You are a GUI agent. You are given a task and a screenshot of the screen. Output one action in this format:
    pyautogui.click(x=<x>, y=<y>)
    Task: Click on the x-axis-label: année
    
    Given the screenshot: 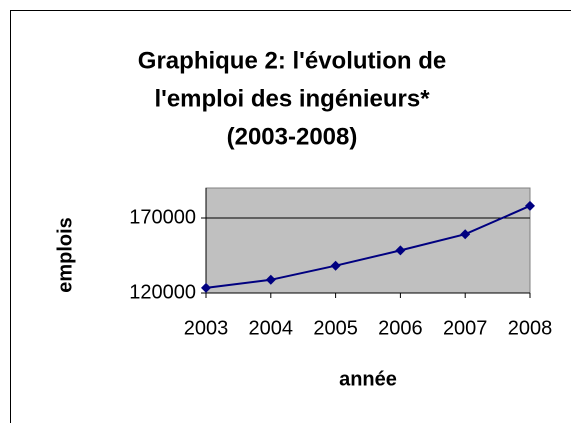 What is the action you would take?
    pyautogui.click(x=368, y=379)
    